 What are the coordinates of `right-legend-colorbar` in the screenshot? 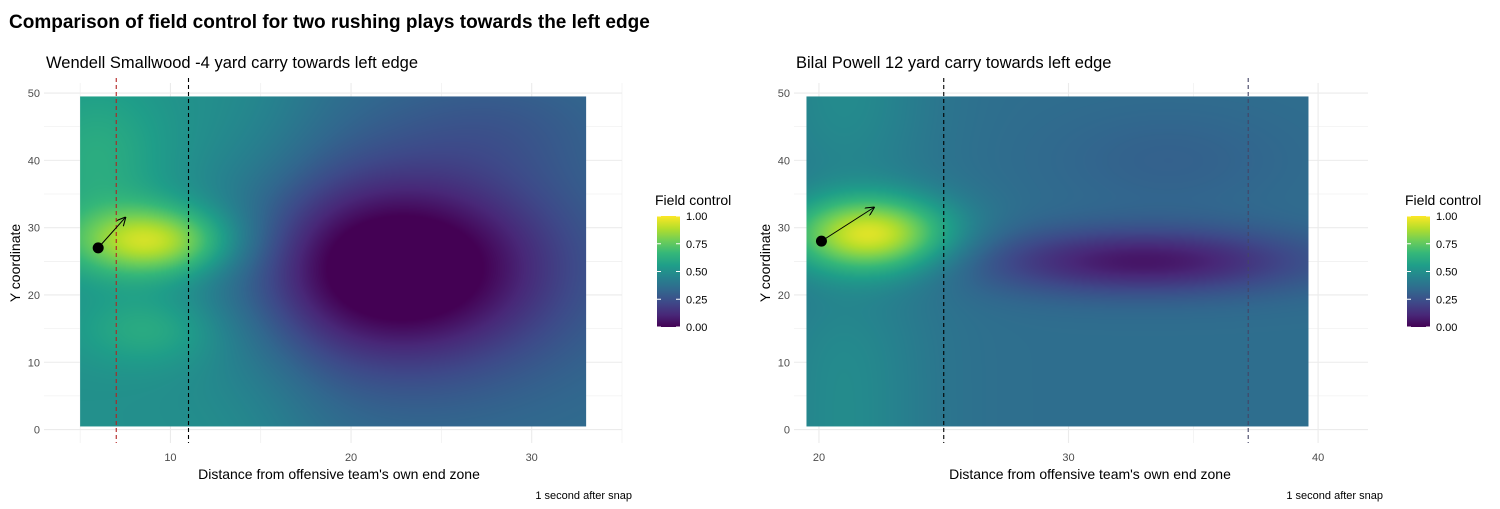 It's located at (1418, 271).